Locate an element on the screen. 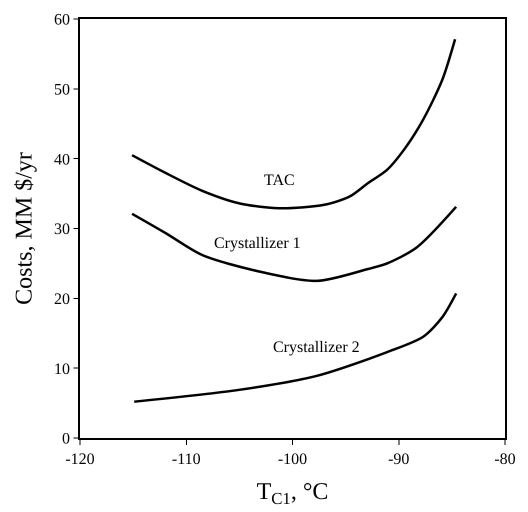 Image resolution: width=528 pixels, height=512 pixels. x-tick-label: -80 is located at coordinates (505, 459).